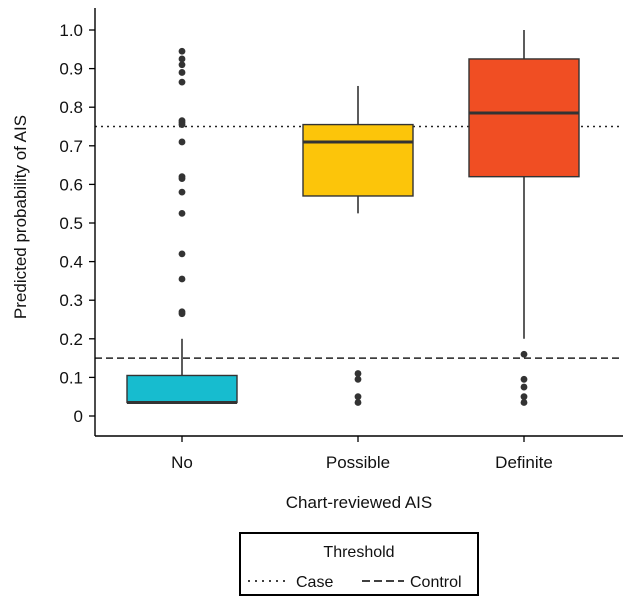  I want to click on y-tick-label: 0.8, so click(71, 107).